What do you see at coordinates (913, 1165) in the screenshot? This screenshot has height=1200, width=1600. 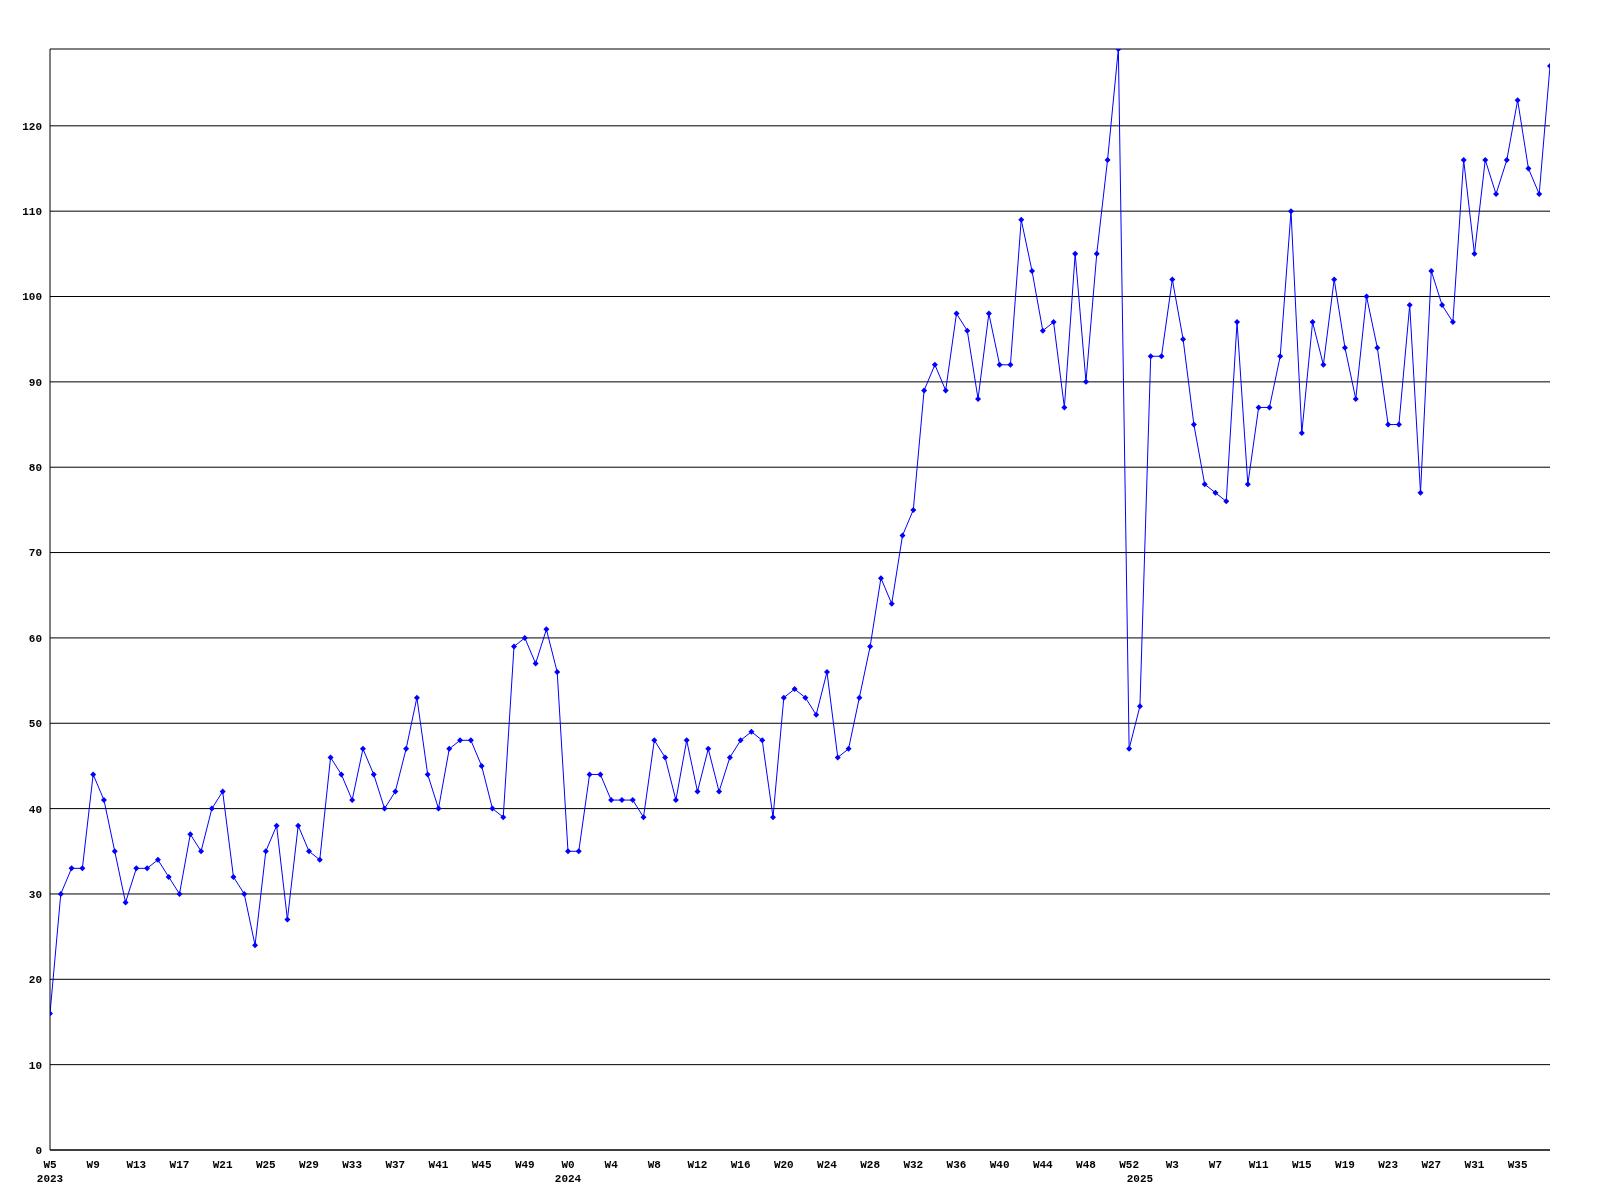 I see `x-tick-label: W32` at bounding box center [913, 1165].